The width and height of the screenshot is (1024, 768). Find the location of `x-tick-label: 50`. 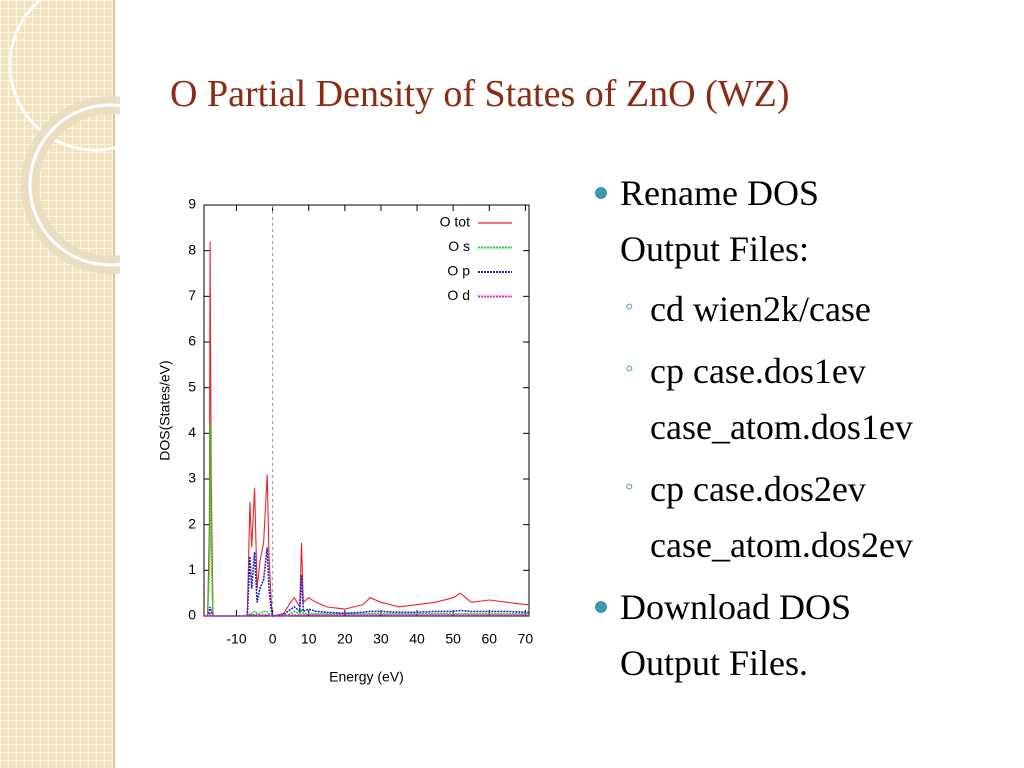

x-tick-label: 50 is located at coordinates (453, 639).